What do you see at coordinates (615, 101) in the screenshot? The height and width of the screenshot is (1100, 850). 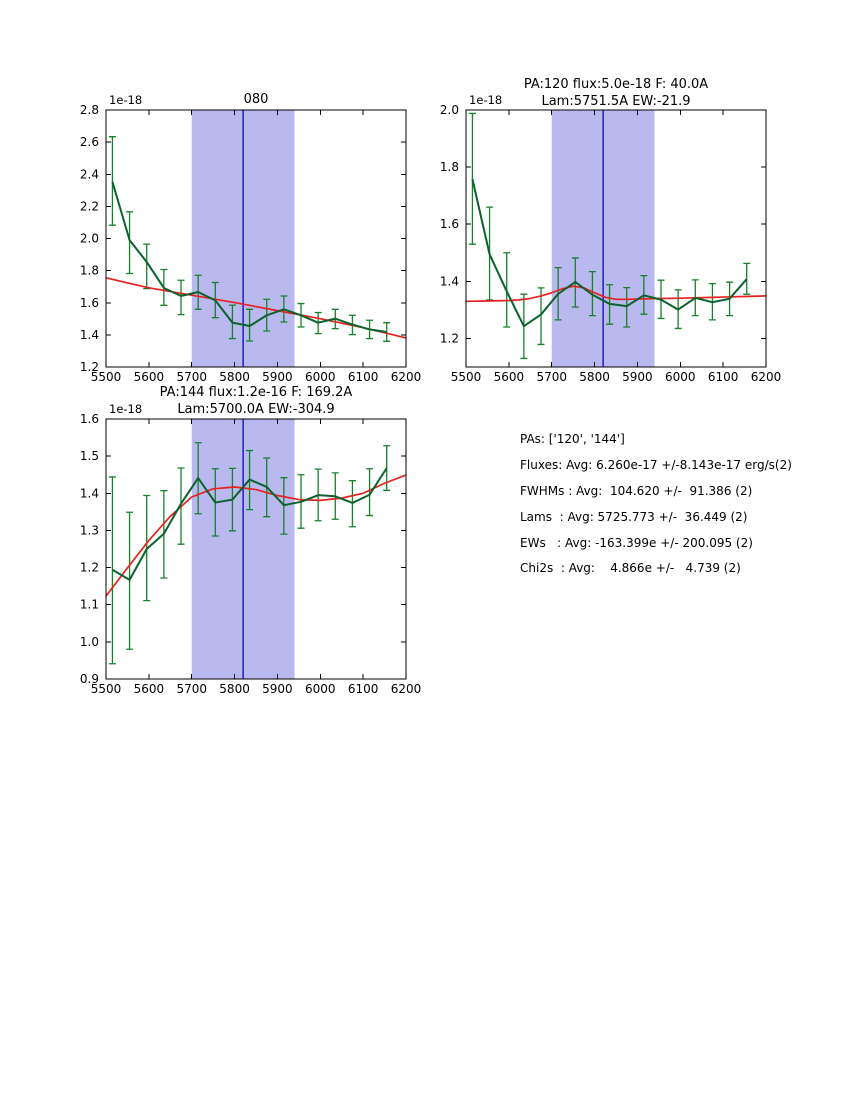 I see `plot-subtitle: Lam:5751.5A EW:-21.9` at bounding box center [615, 101].